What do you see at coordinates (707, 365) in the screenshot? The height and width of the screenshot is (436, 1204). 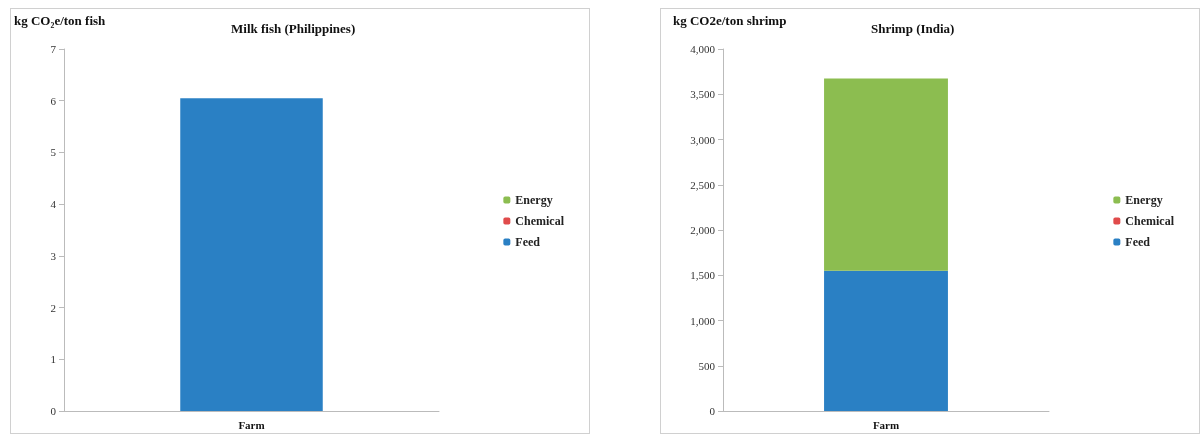 I see `y-tick-label: 500` at bounding box center [707, 365].